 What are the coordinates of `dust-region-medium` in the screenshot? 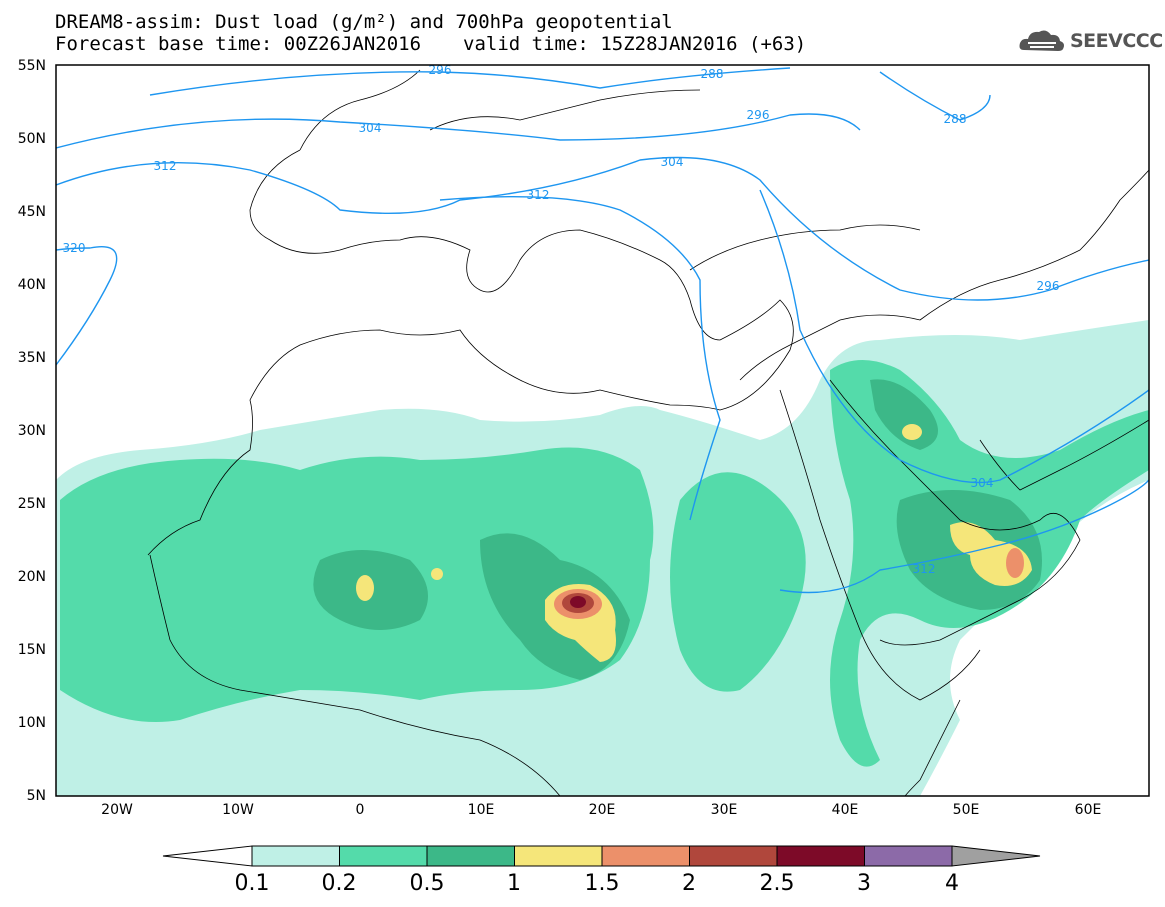 It's located at (738, 582).